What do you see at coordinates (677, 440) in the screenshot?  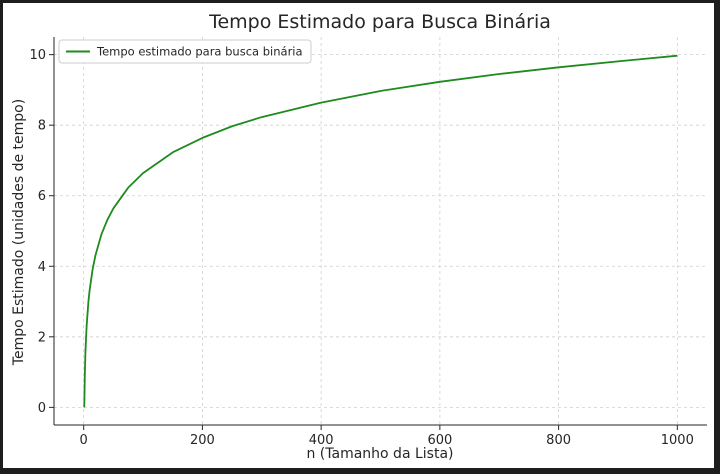 I see `x-tick-label: 1000` at bounding box center [677, 440].